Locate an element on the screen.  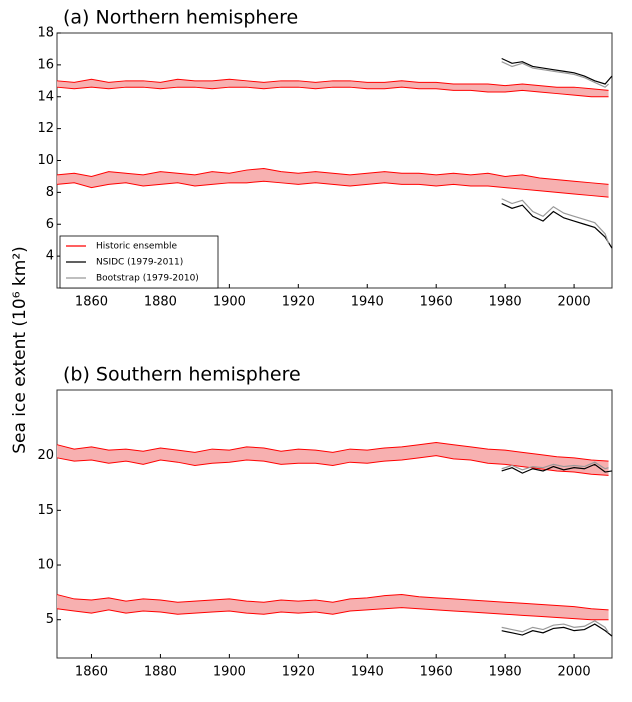
legend-label: Bootstrap (1979-2010) is located at coordinates (147, 279).